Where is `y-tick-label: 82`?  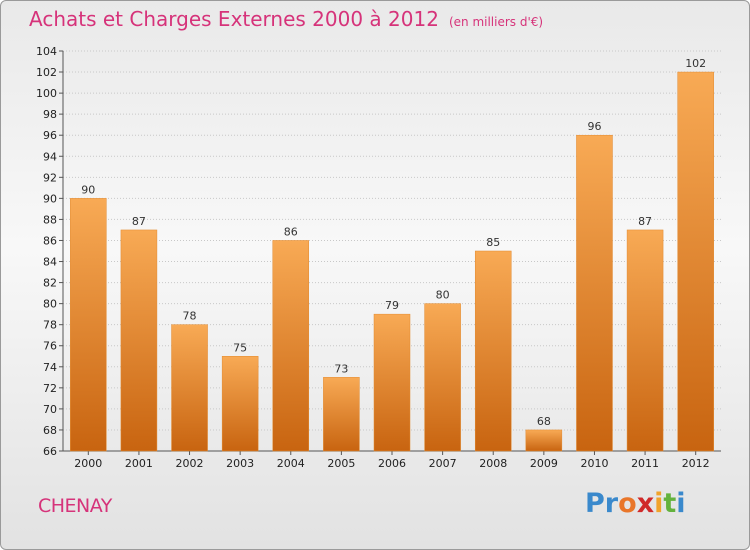 y-tick-label: 82 is located at coordinates (50, 283).